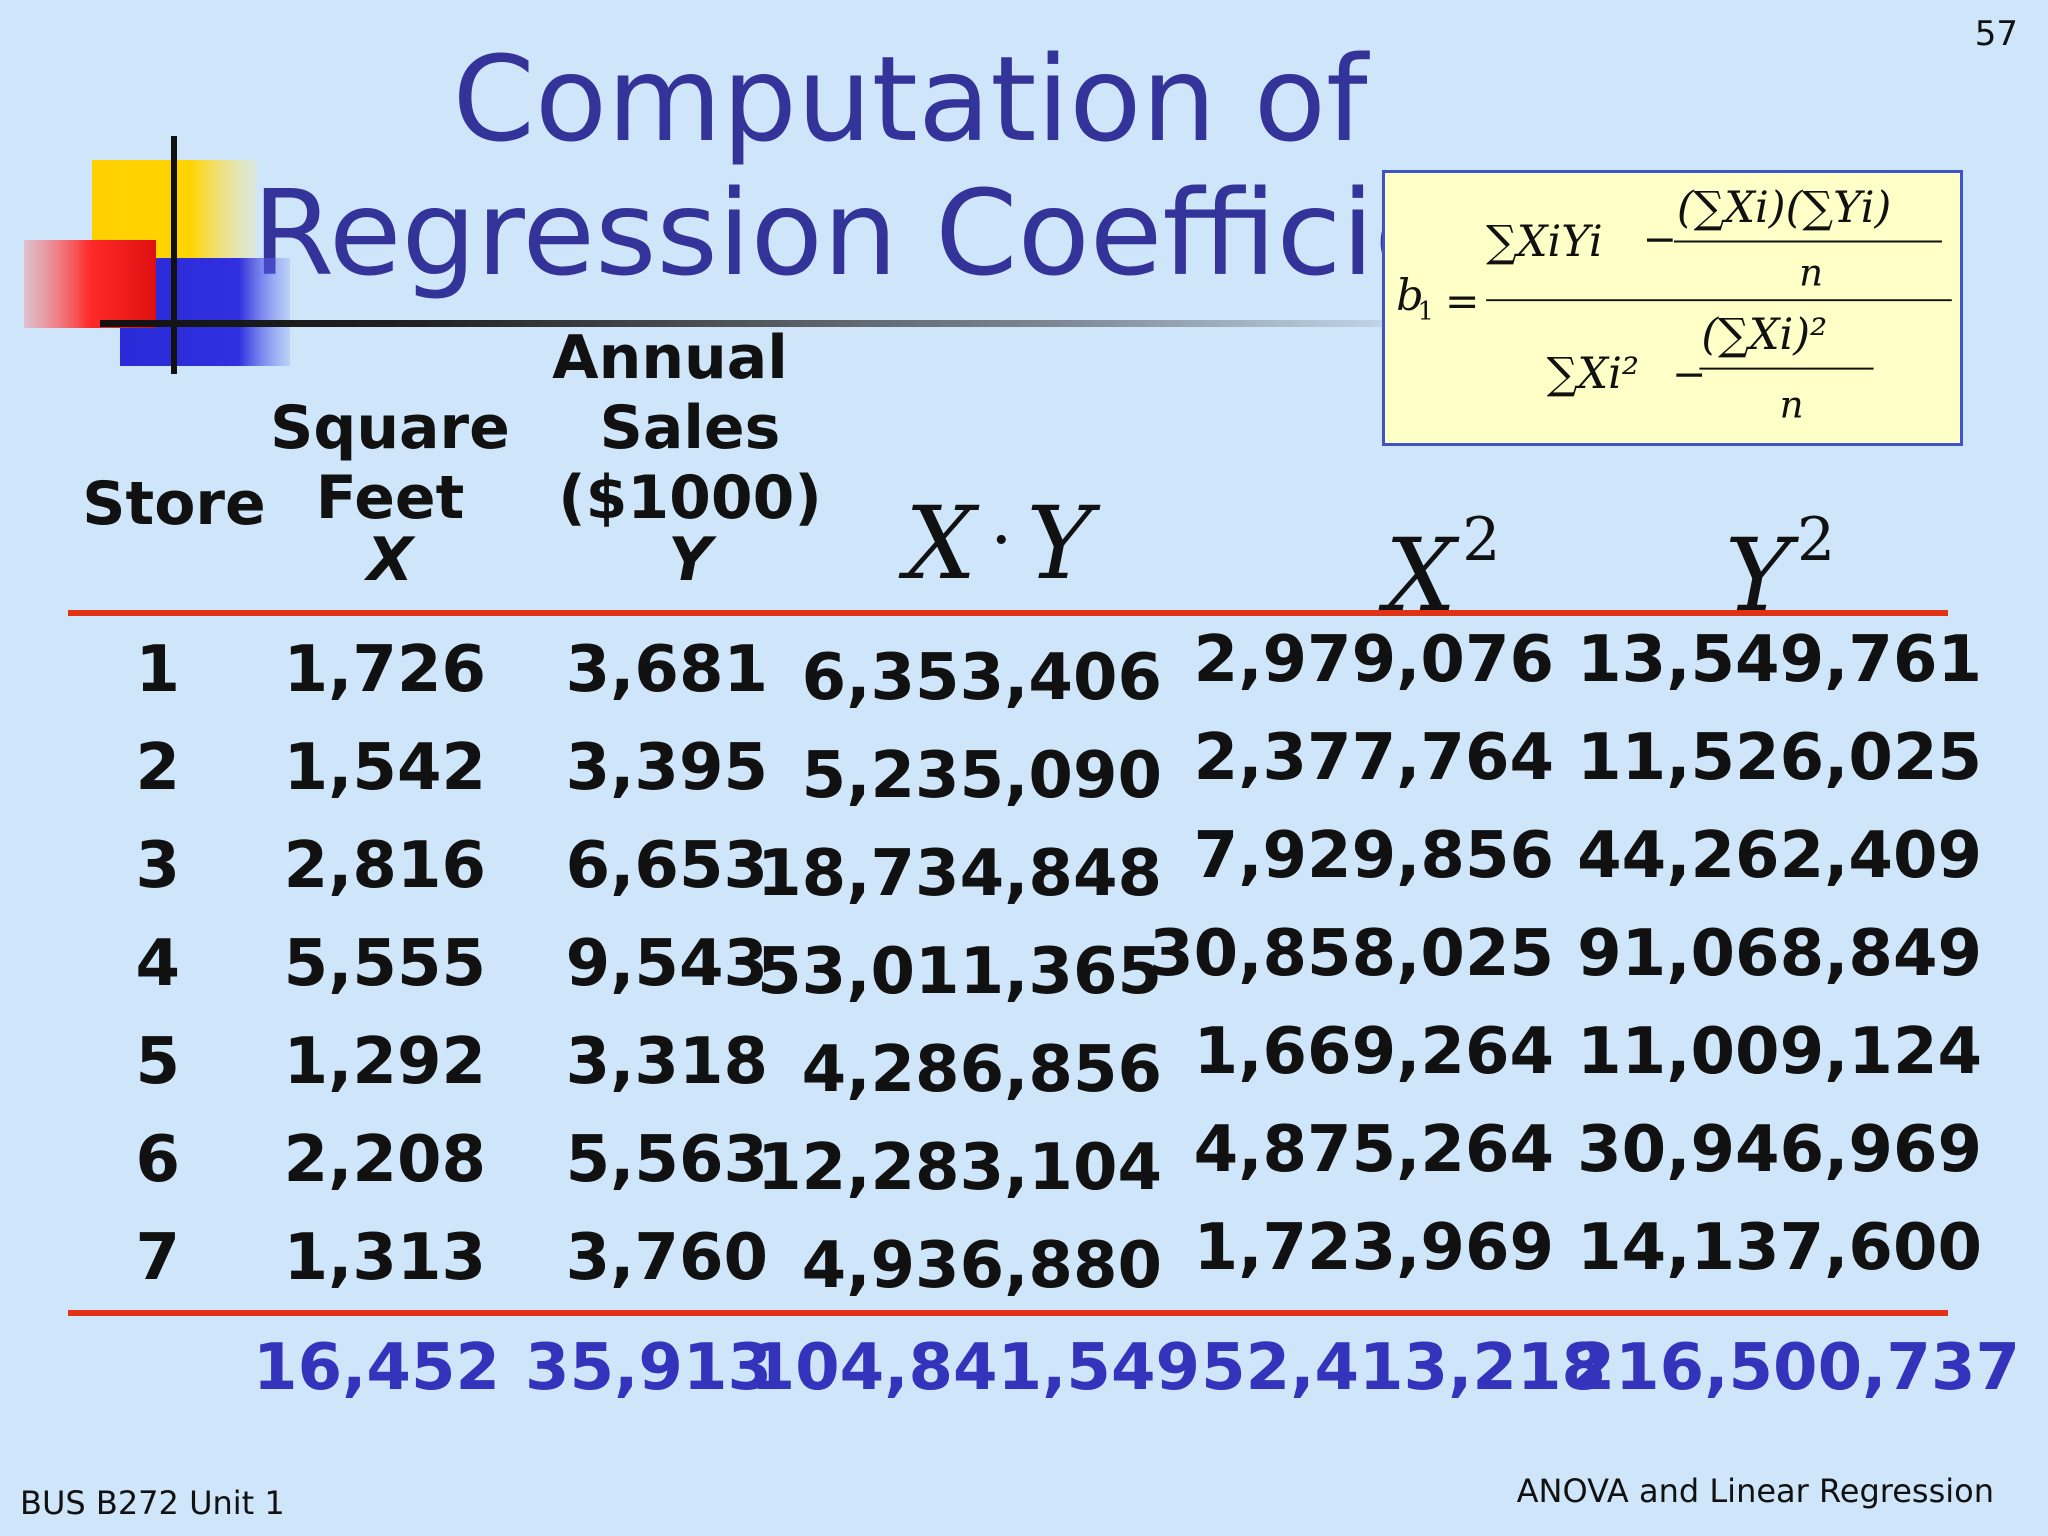 The image size is (2048, 1536). What do you see at coordinates (1410, 296) in the screenshot?
I see `svg-text: b` at bounding box center [1410, 296].